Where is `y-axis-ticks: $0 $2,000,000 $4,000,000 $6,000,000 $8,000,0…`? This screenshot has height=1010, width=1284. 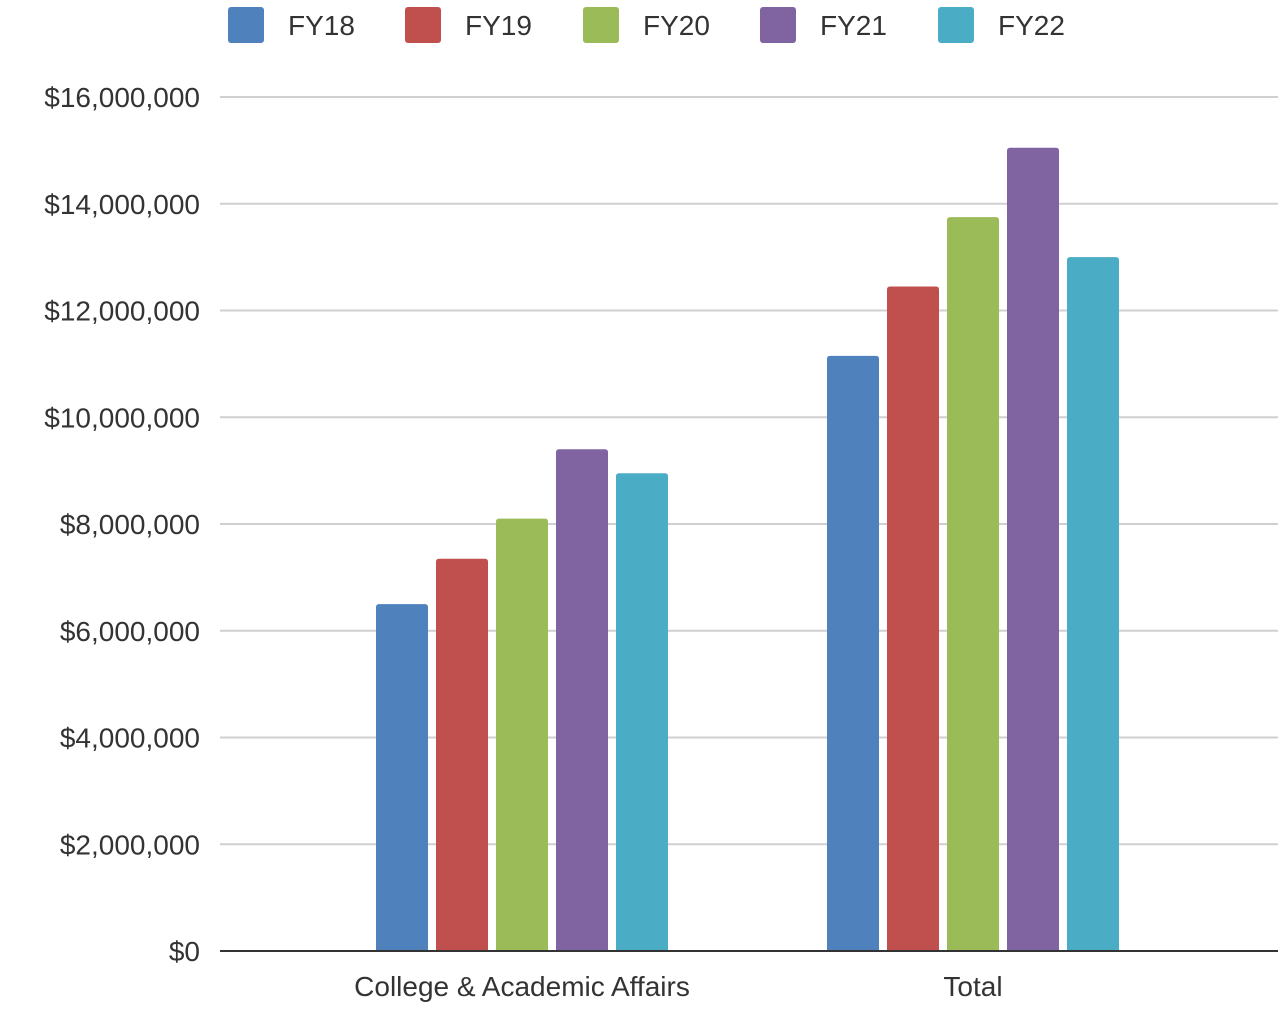 y-axis-ticks: $0 $2,000,000 $4,000,000 $6,000,000 $8,000,0… is located at coordinates (122, 524).